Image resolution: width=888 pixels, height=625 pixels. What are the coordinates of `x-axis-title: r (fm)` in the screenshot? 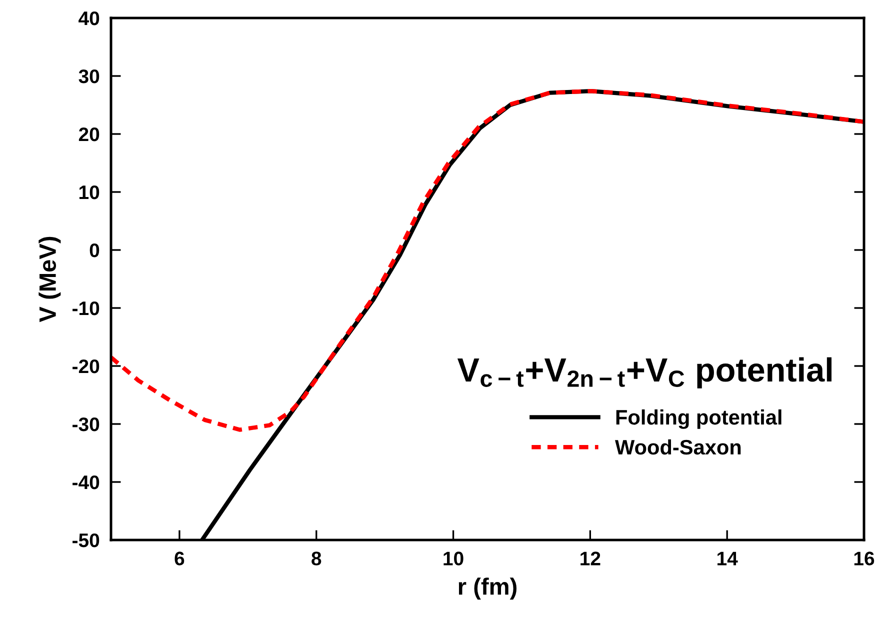 It's located at (487, 589).